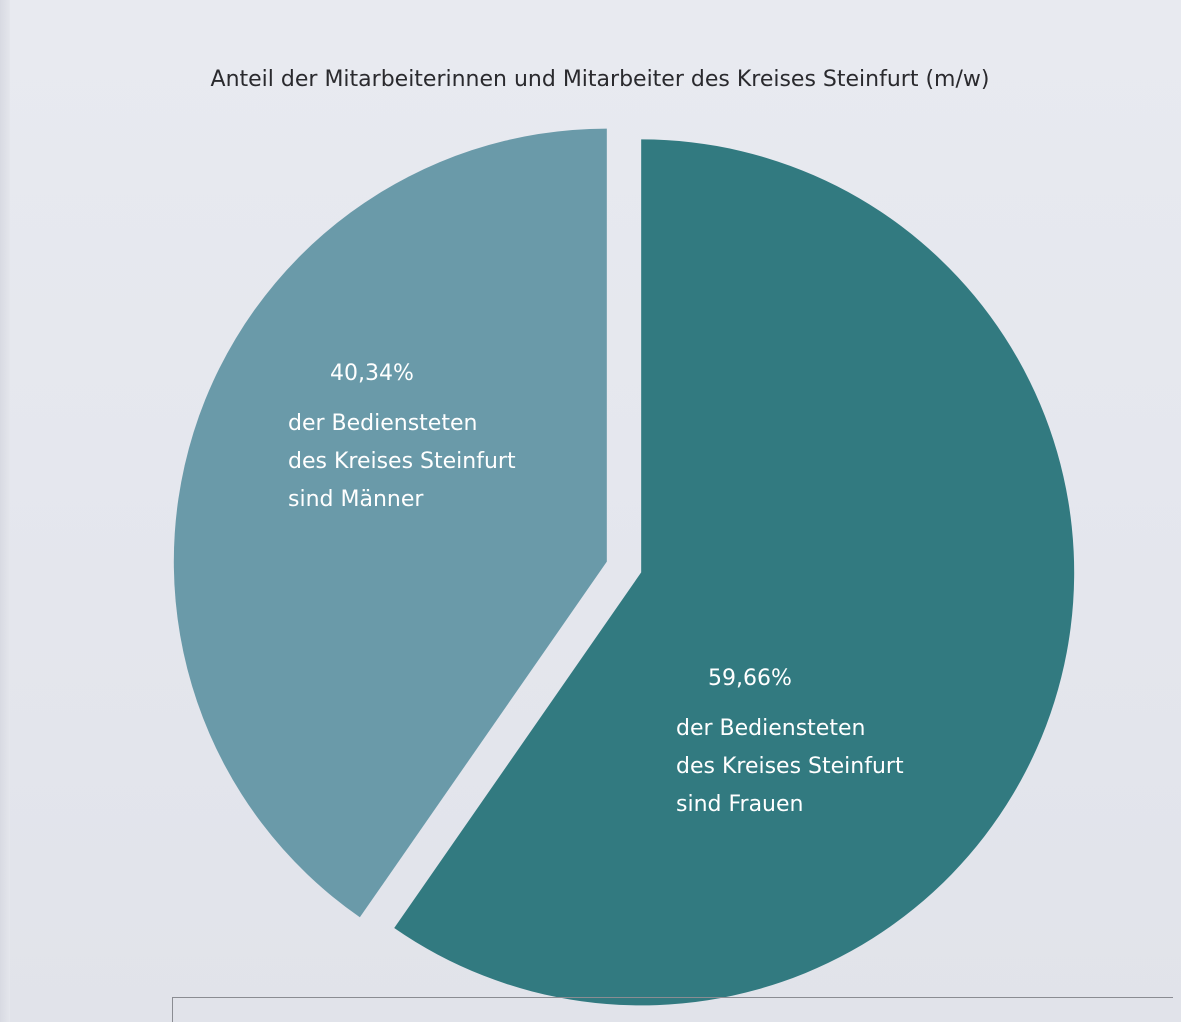 The height and width of the screenshot is (1022, 1181). What do you see at coordinates (5, 511) in the screenshot?
I see `page-edge-shadow` at bounding box center [5, 511].